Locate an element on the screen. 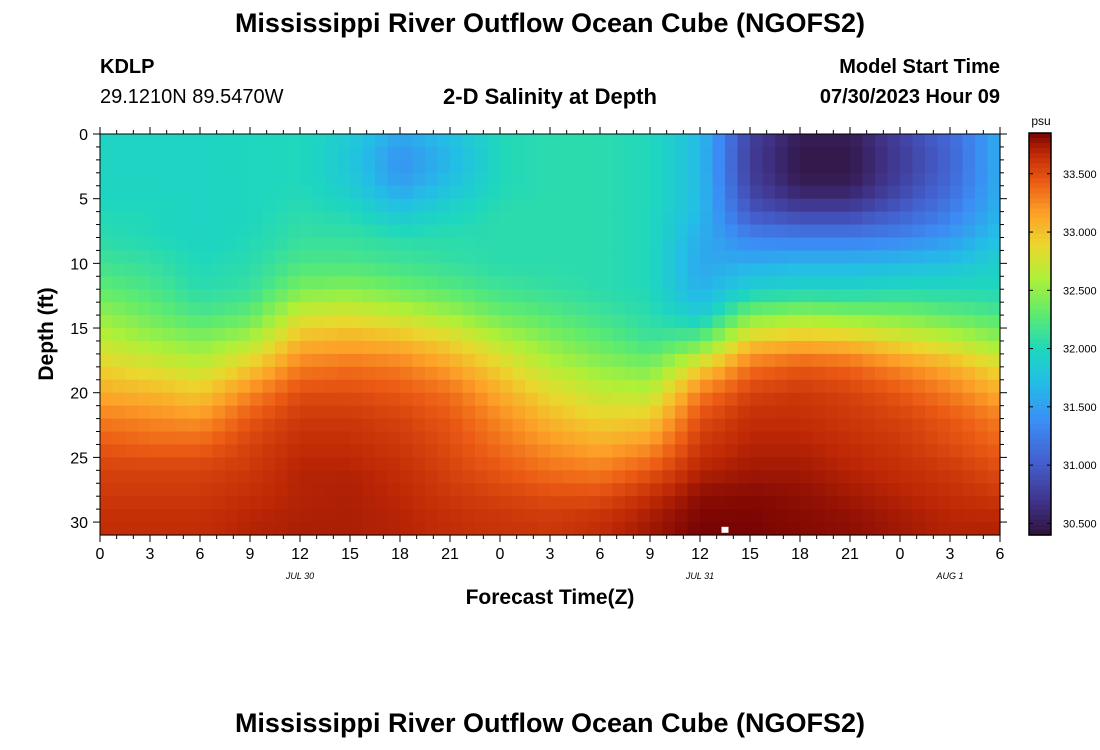 Image resolution: width=1100 pixels, height=750 pixels. x-tick-label: 0 is located at coordinates (100, 554).